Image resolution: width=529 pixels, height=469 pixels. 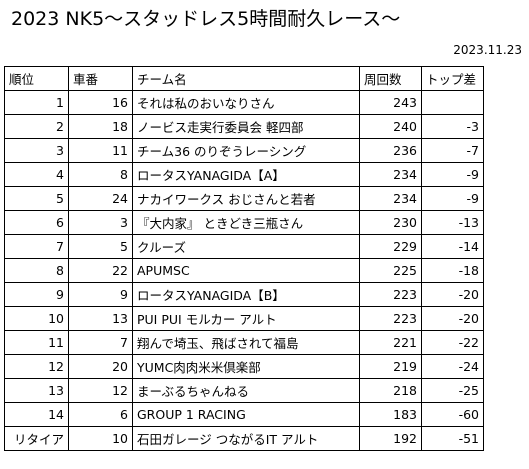 What do you see at coordinates (390, 270) in the screenshot?
I see `laps-cell: 225` at bounding box center [390, 270].